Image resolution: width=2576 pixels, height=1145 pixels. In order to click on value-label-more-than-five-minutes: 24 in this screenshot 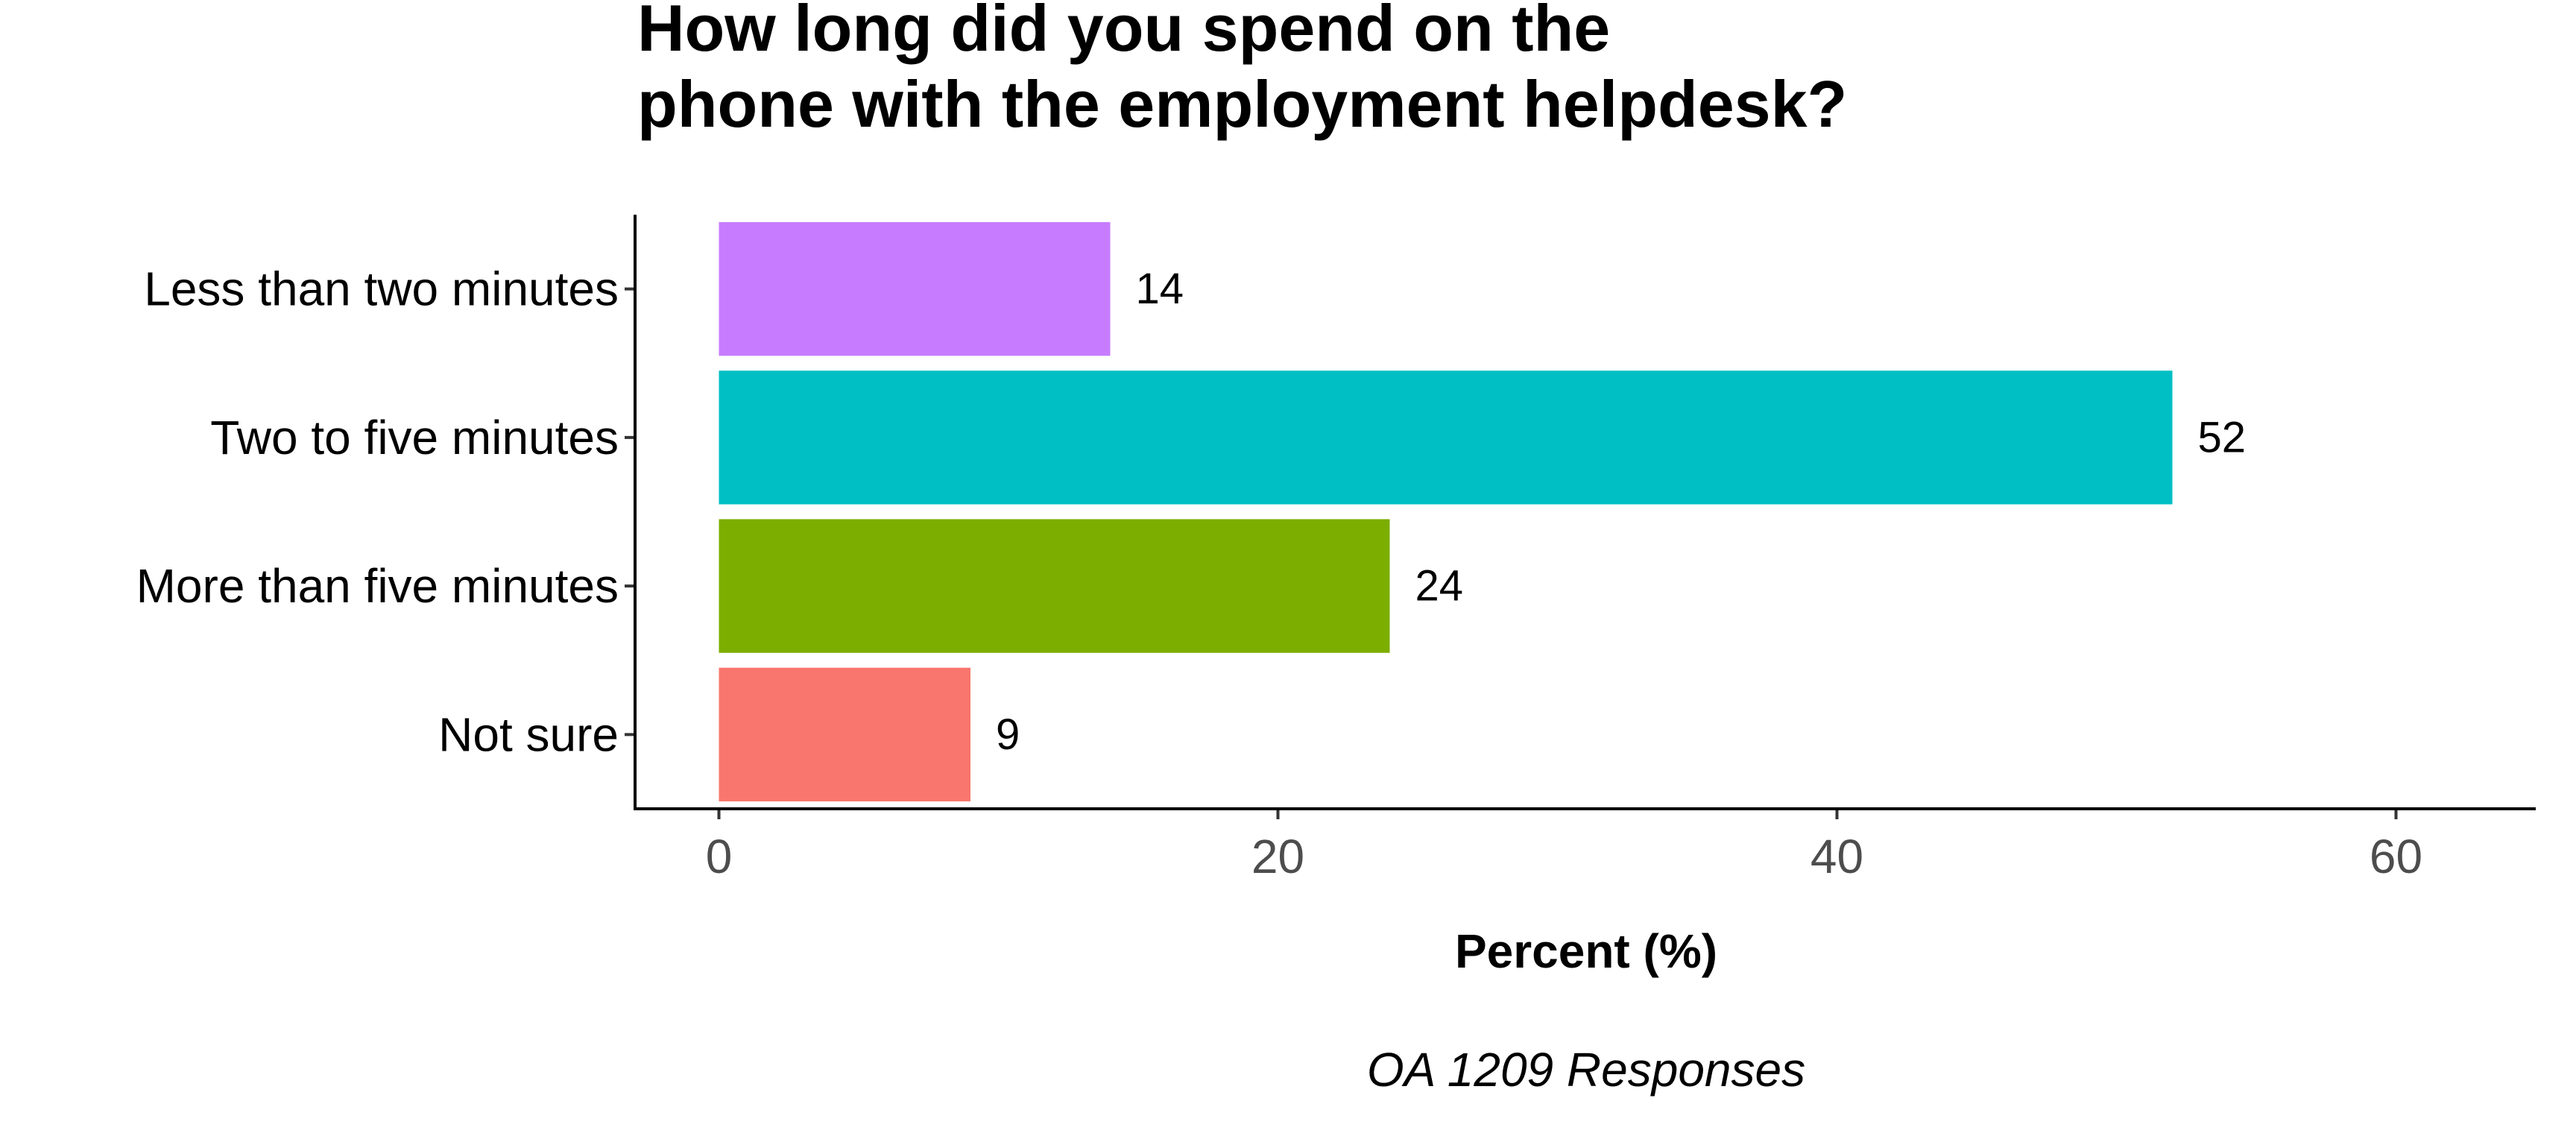, I will do `click(1439, 586)`.